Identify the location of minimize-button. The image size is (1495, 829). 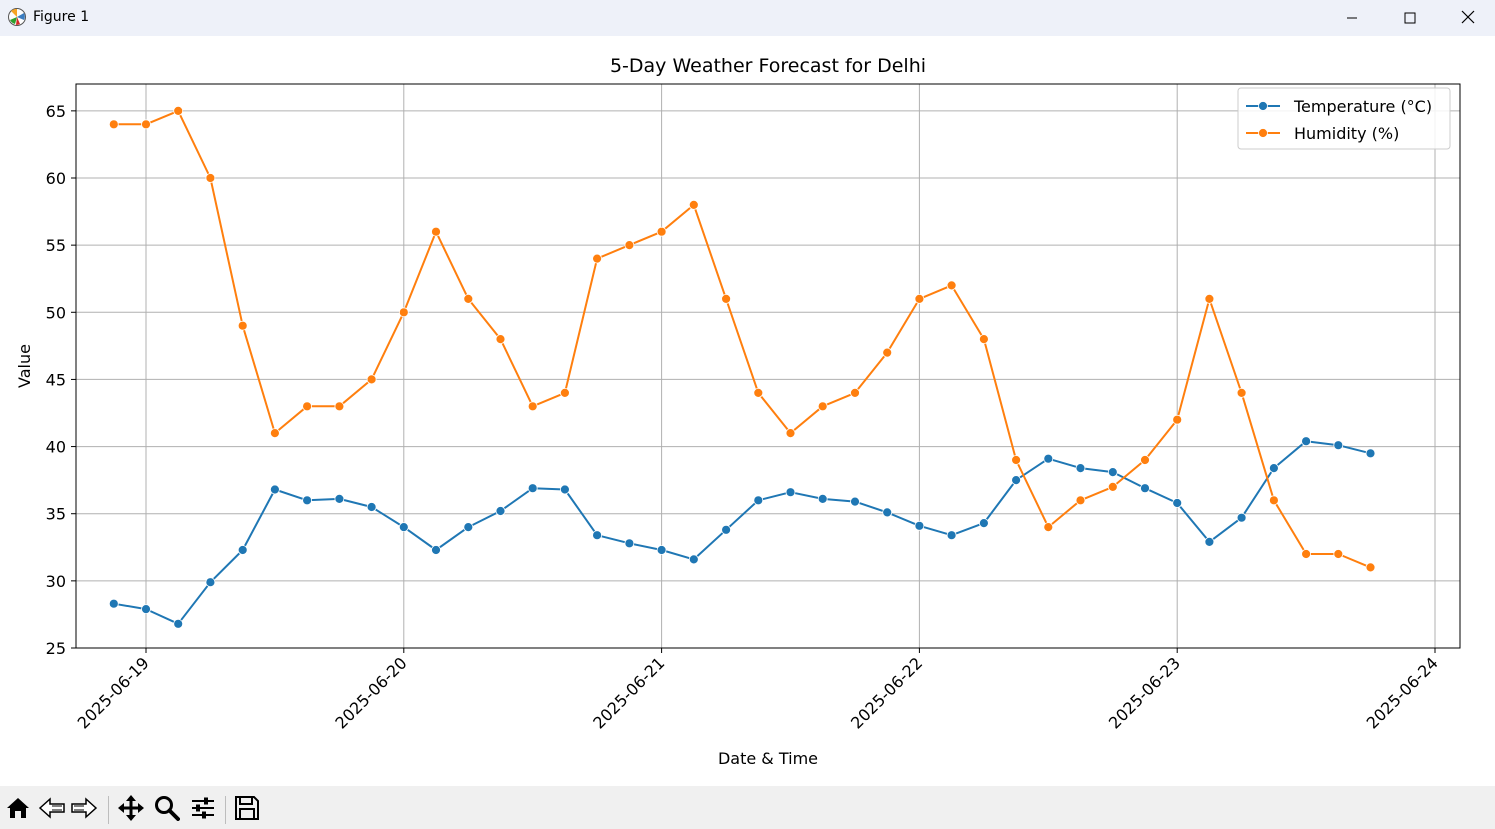
(1352, 18).